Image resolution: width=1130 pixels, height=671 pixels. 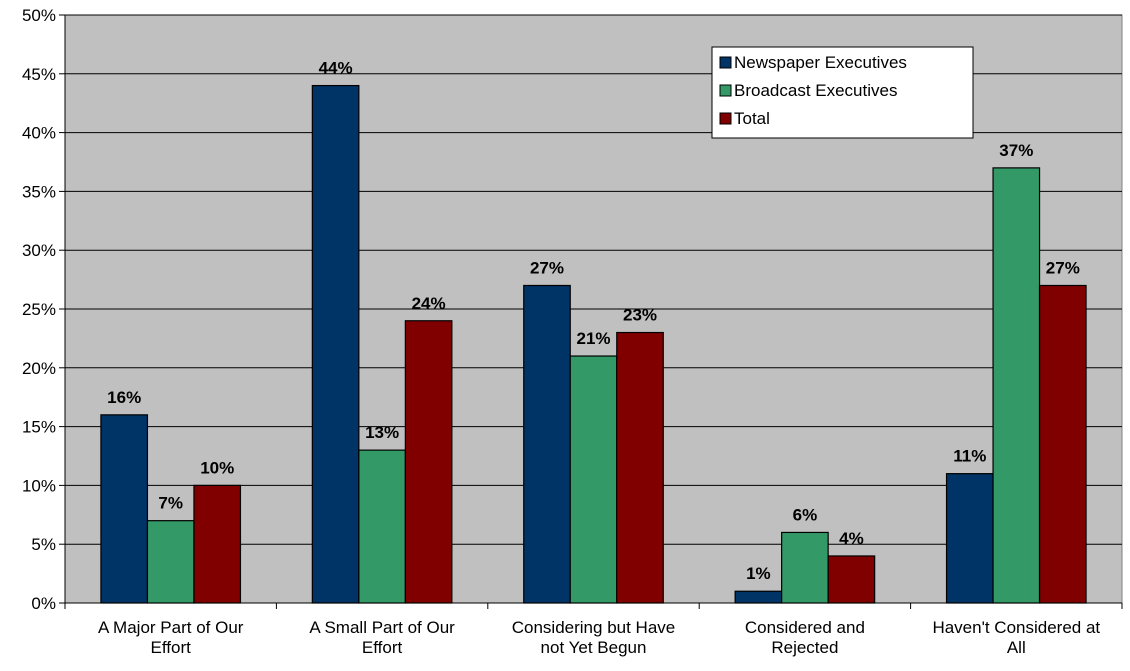 What do you see at coordinates (43, 603) in the screenshot?
I see `y-tick-label: 0%` at bounding box center [43, 603].